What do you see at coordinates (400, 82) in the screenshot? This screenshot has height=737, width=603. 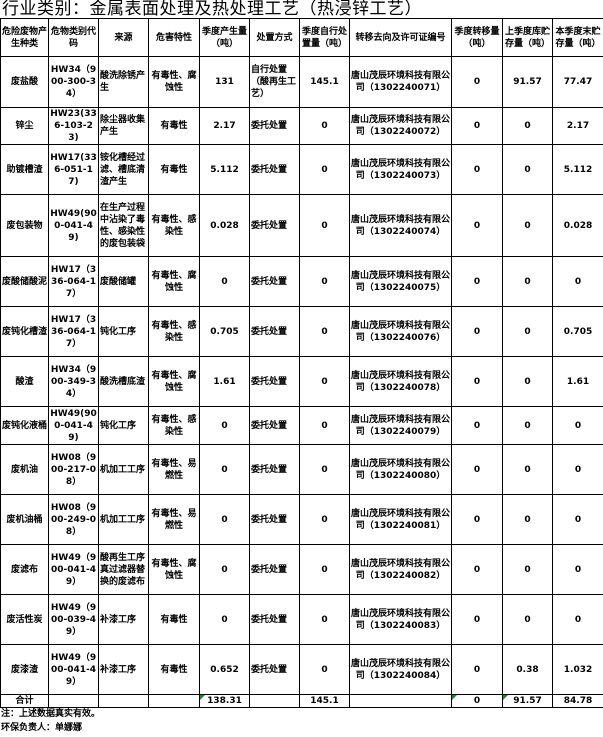 I see `cell-destination: 唐山茂辰环境科技有限公司（1302240071）` at bounding box center [400, 82].